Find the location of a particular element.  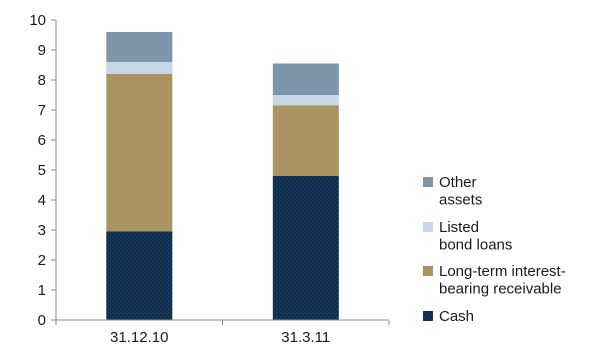

y-tick-label: 3 is located at coordinates (42, 230).